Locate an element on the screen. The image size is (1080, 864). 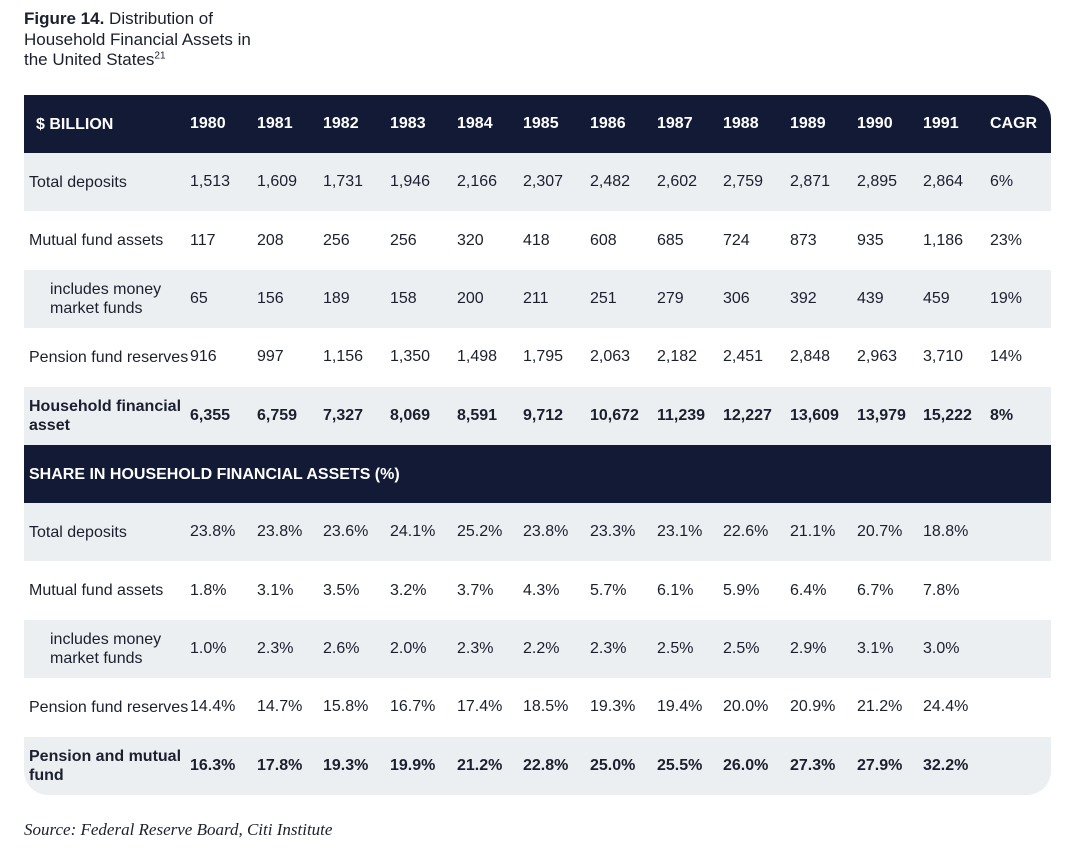
section-header-label: SHARE IN HOUSEHOLD FINANCIAL ASSETS (%) is located at coordinates (214, 474).